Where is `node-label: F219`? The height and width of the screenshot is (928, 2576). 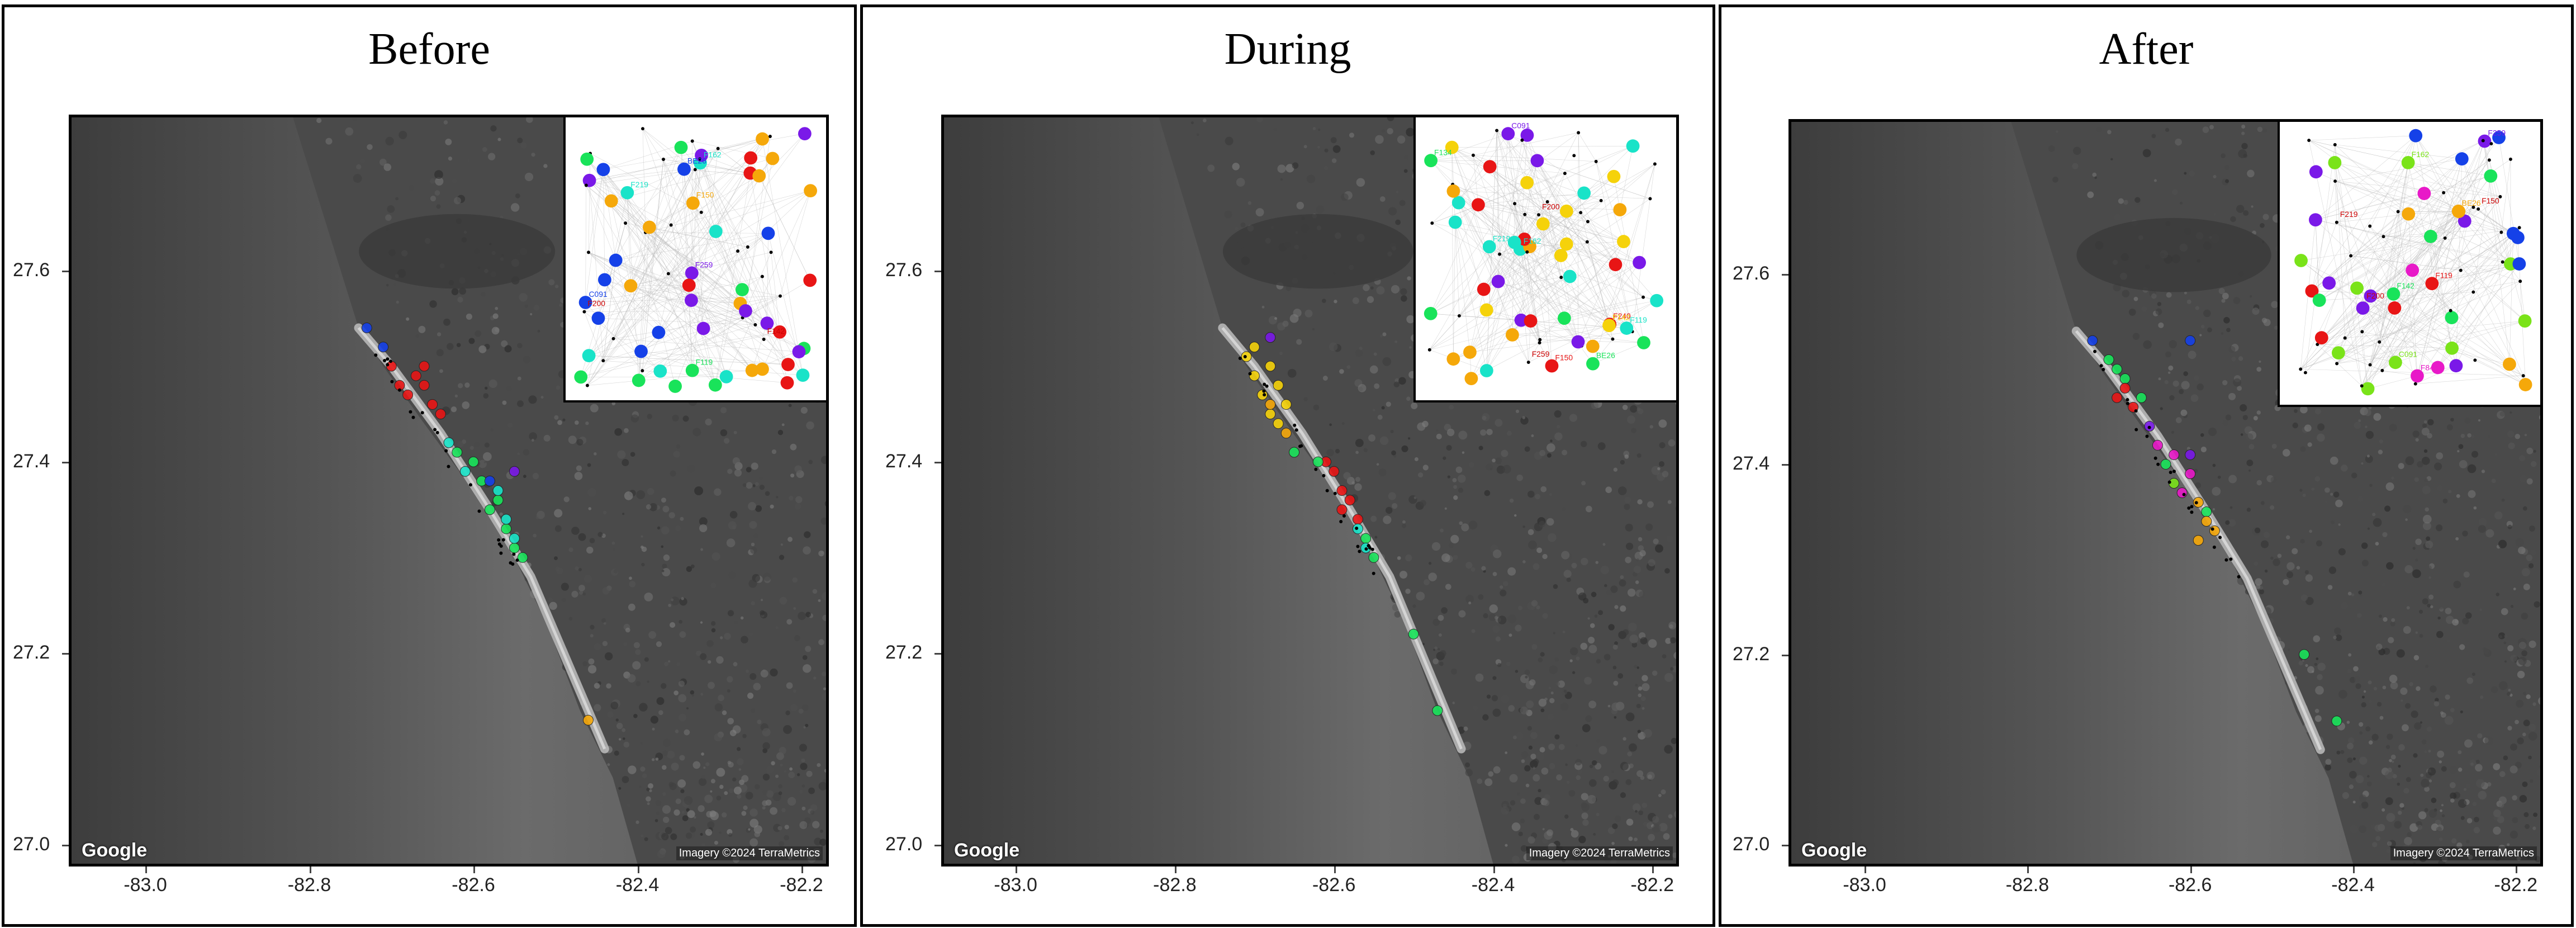
node-label: F219 is located at coordinates (2349, 215).